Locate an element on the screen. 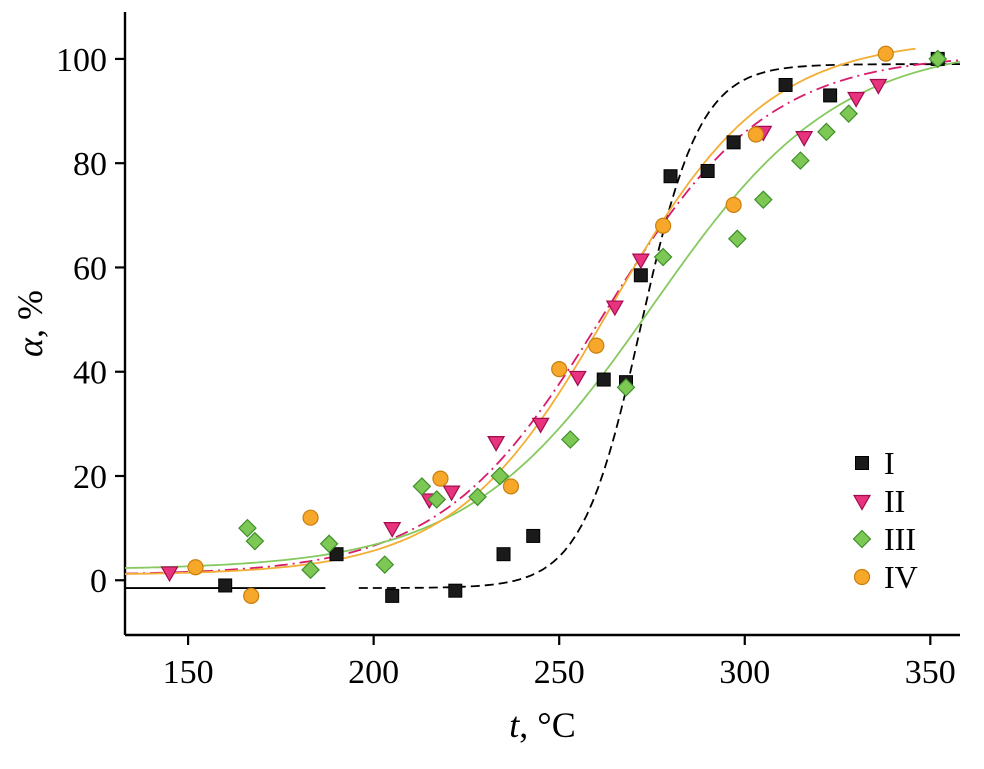  legend-item-I: I is located at coordinates (875, 463).